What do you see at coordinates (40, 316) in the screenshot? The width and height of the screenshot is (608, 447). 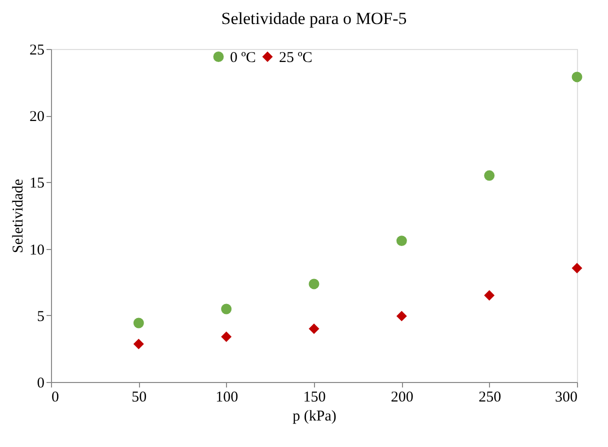 I see `y-tick-label: 5` at bounding box center [40, 316].